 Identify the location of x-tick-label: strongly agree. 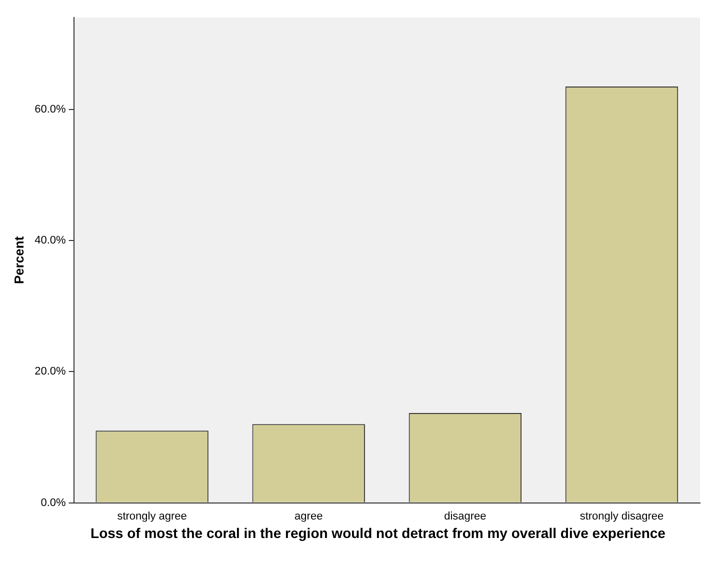
(152, 516).